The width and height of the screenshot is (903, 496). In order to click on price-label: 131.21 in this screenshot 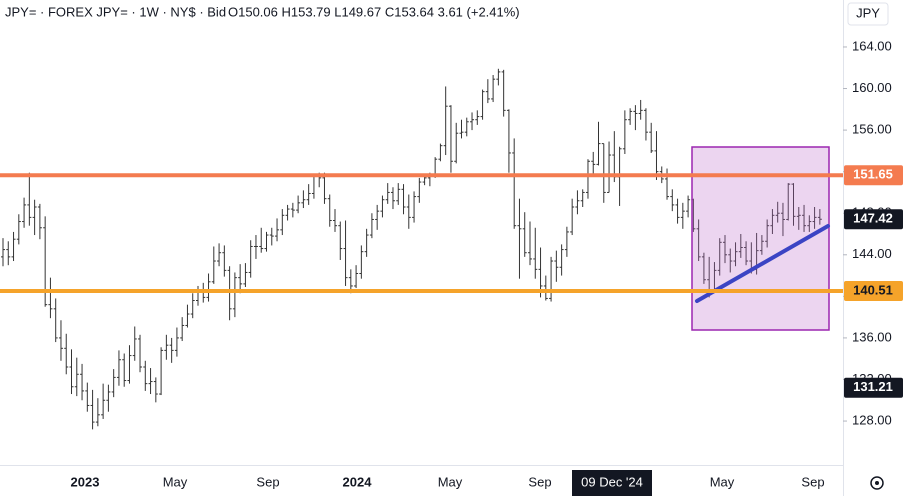, I will do `click(873, 386)`.